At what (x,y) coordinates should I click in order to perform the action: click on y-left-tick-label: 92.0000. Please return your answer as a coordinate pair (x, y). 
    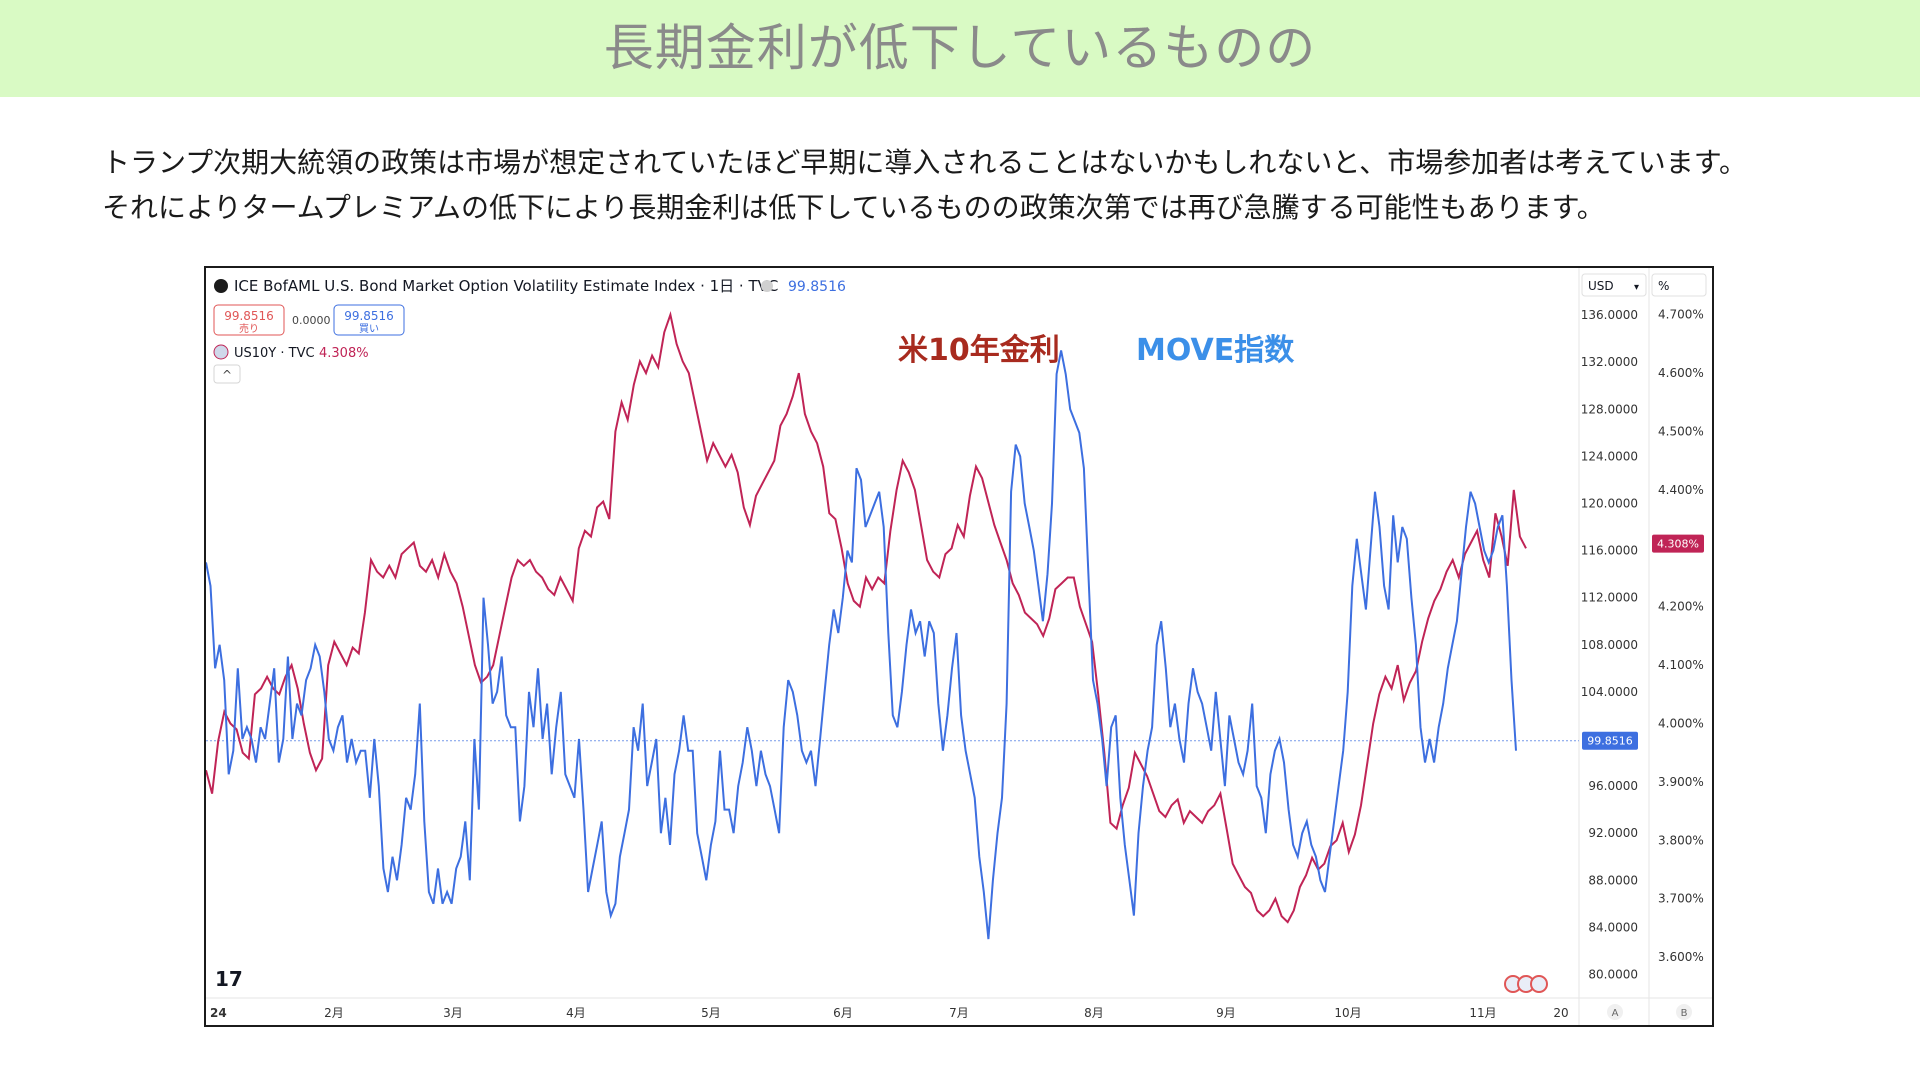
    Looking at the image, I should click on (1613, 833).